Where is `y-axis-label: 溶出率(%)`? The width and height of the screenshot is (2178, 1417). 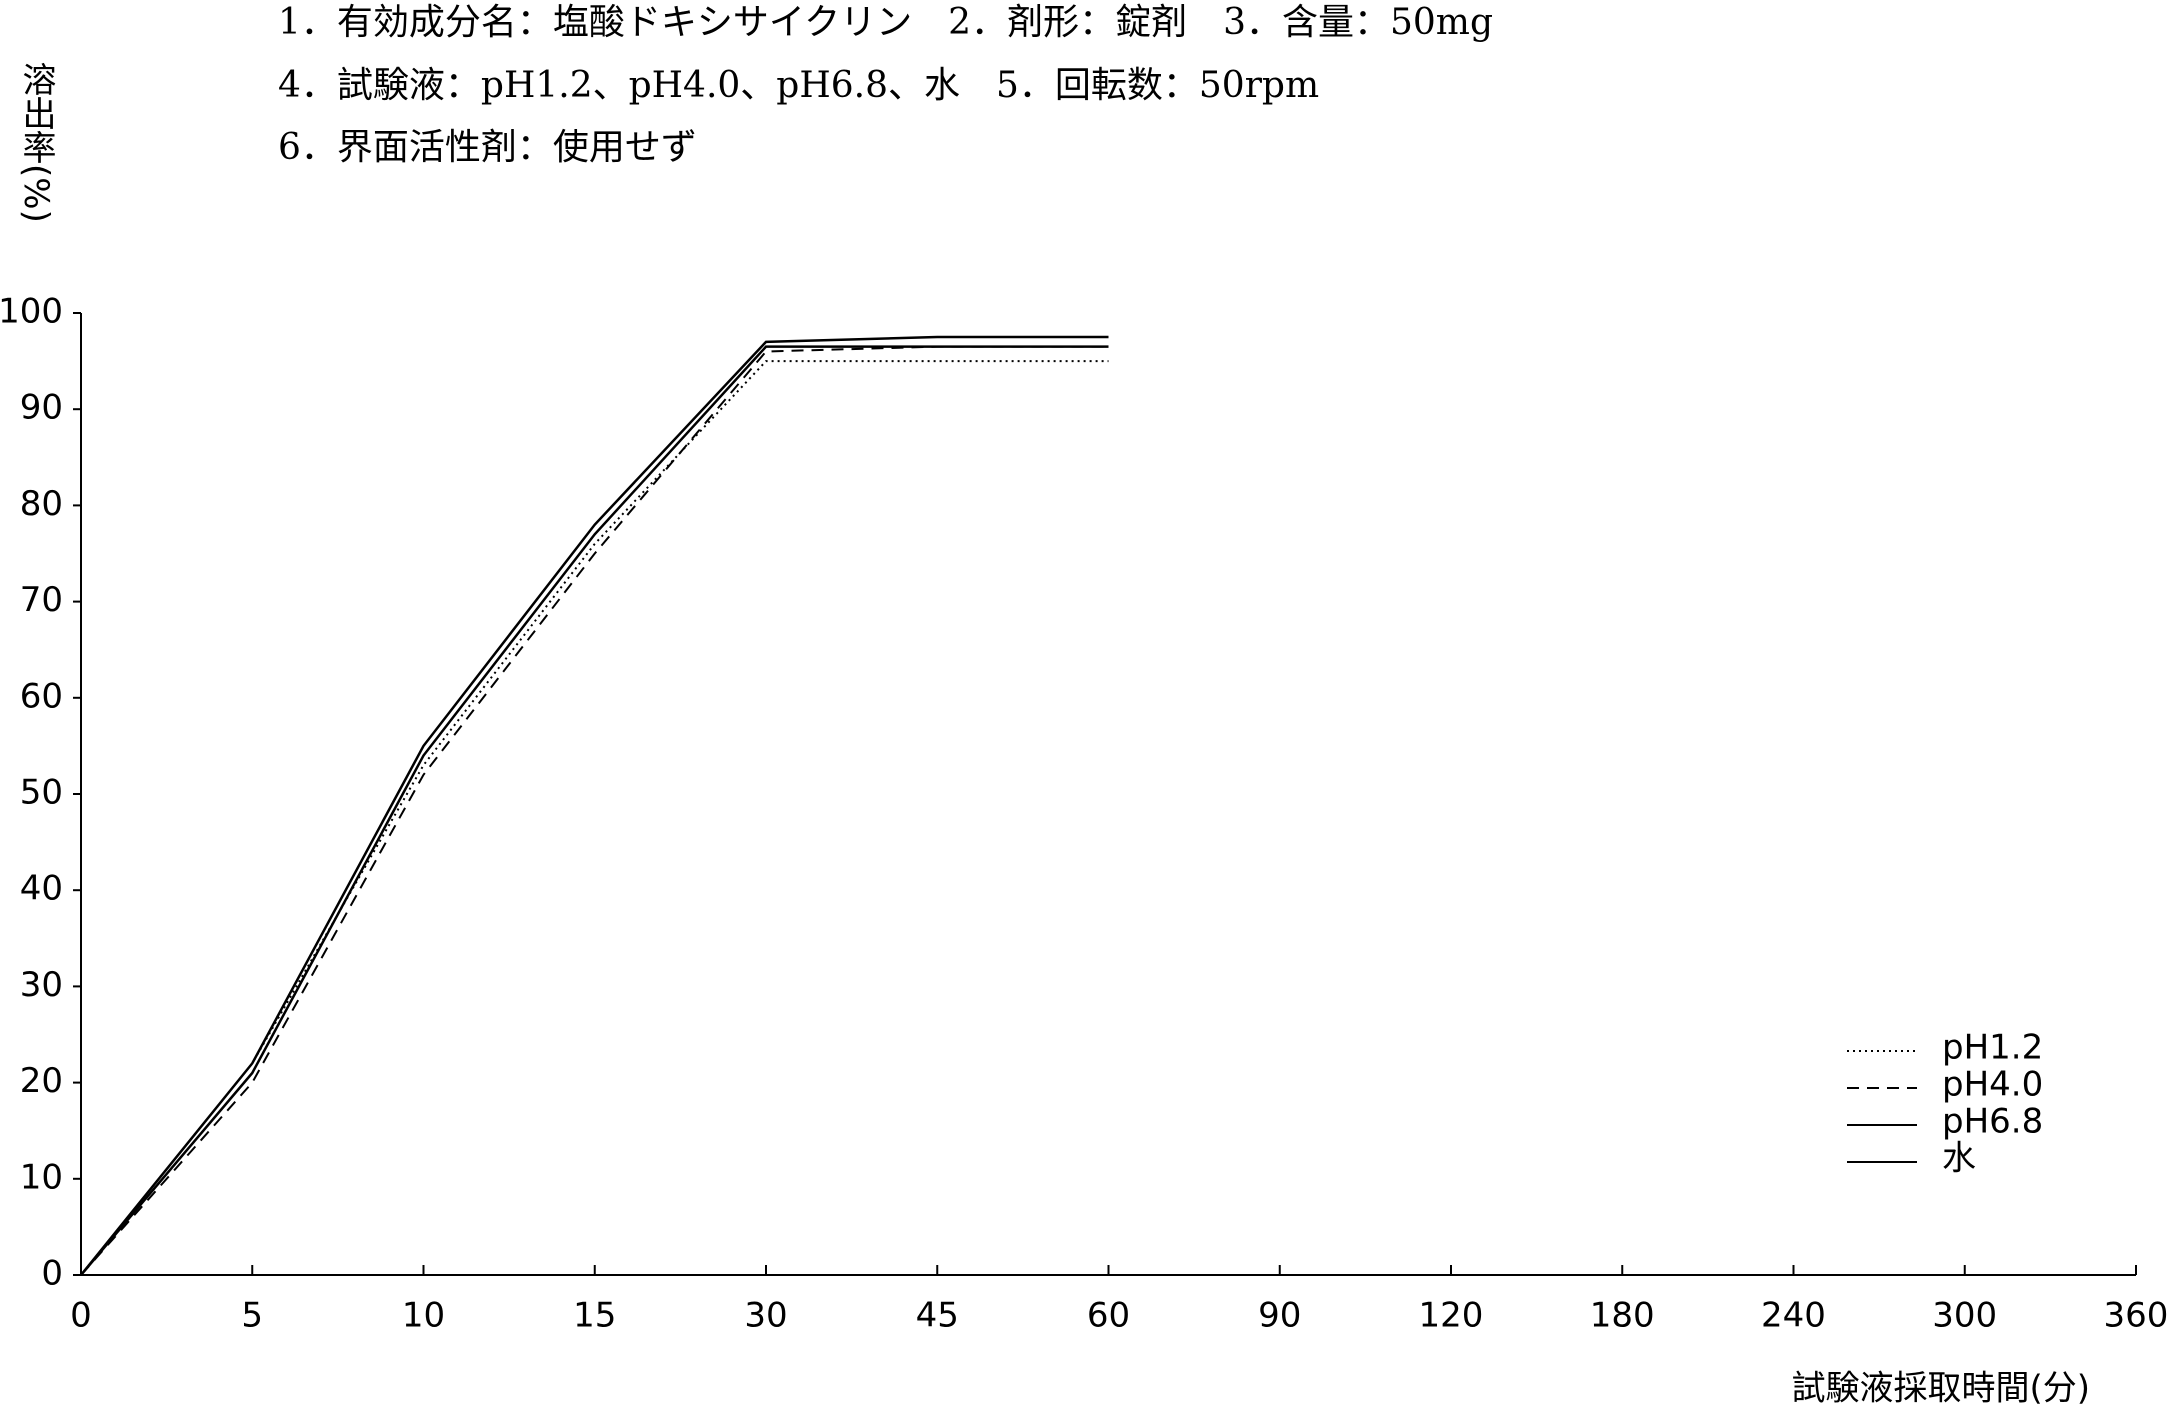 y-axis-label: 溶出率(%) is located at coordinates (36, 142).